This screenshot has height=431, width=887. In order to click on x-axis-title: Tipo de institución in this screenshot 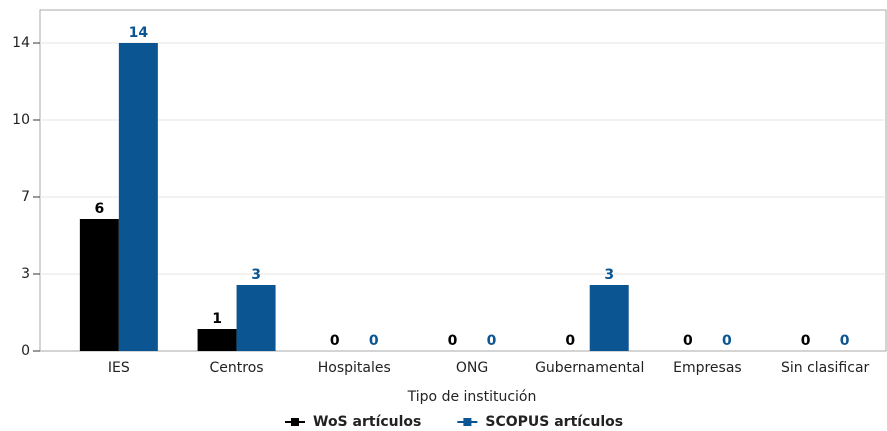, I will do `click(472, 397)`.